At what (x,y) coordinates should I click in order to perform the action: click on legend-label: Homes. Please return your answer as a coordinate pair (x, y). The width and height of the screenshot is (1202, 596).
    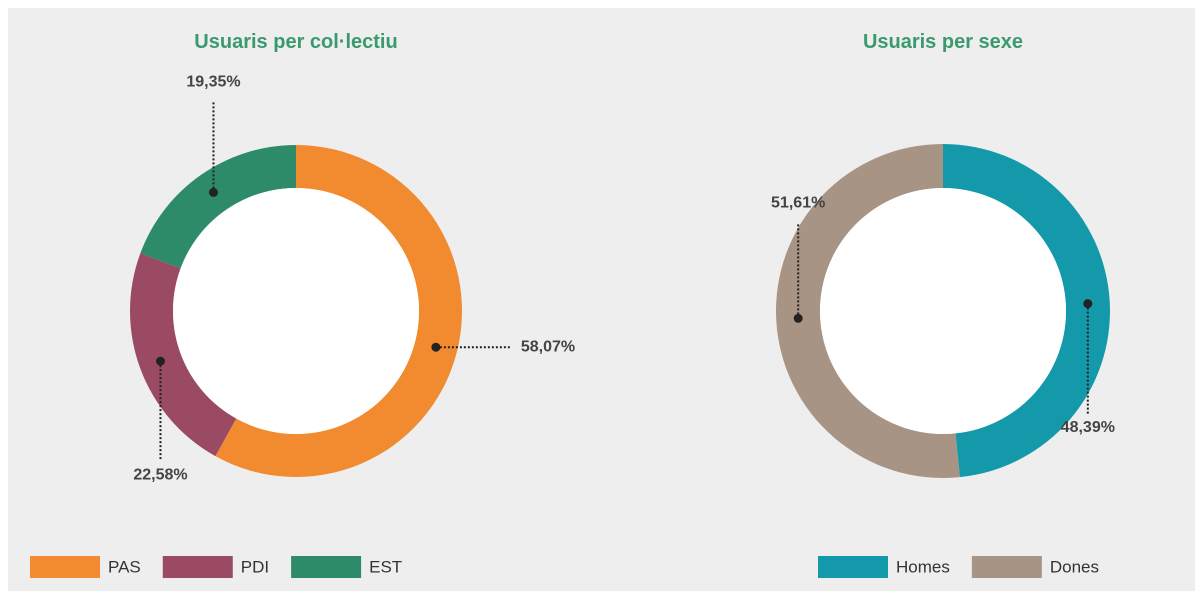
    Looking at the image, I should click on (923, 566).